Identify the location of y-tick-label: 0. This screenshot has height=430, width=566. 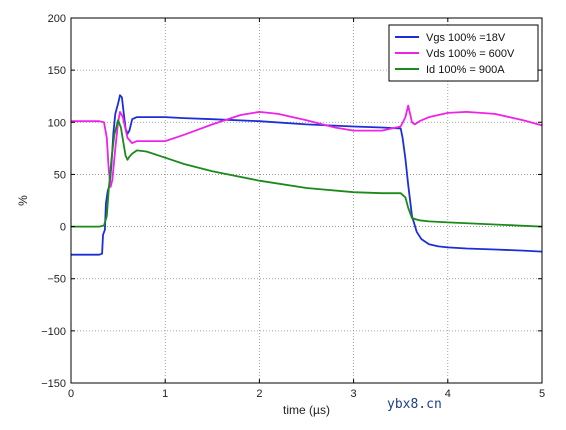
(63, 228).